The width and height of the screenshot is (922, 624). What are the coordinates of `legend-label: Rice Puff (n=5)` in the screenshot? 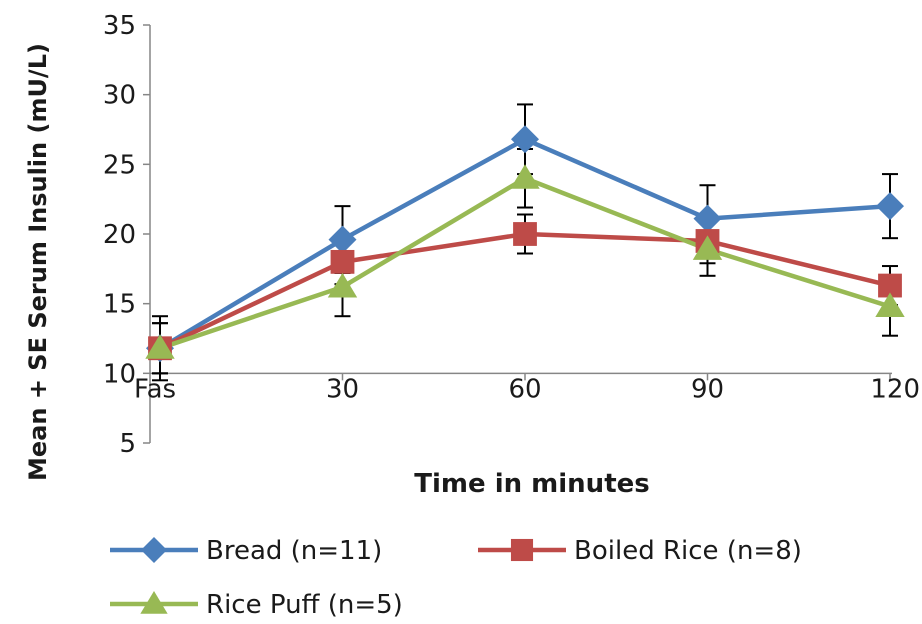 It's located at (304, 604).